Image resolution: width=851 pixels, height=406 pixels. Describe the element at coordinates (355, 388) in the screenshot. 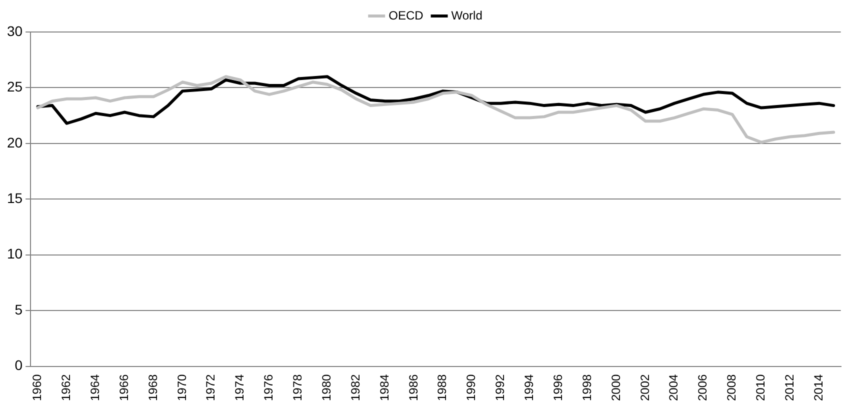

I see `x-tick-label: 1982` at that location.